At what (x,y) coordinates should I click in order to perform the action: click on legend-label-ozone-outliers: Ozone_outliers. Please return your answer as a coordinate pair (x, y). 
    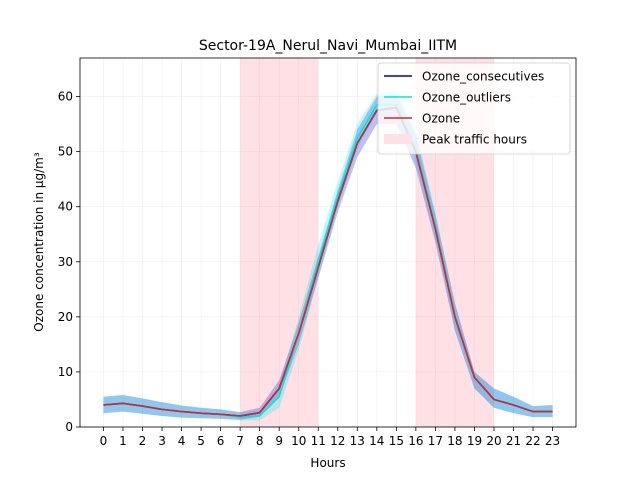
    Looking at the image, I should click on (466, 98).